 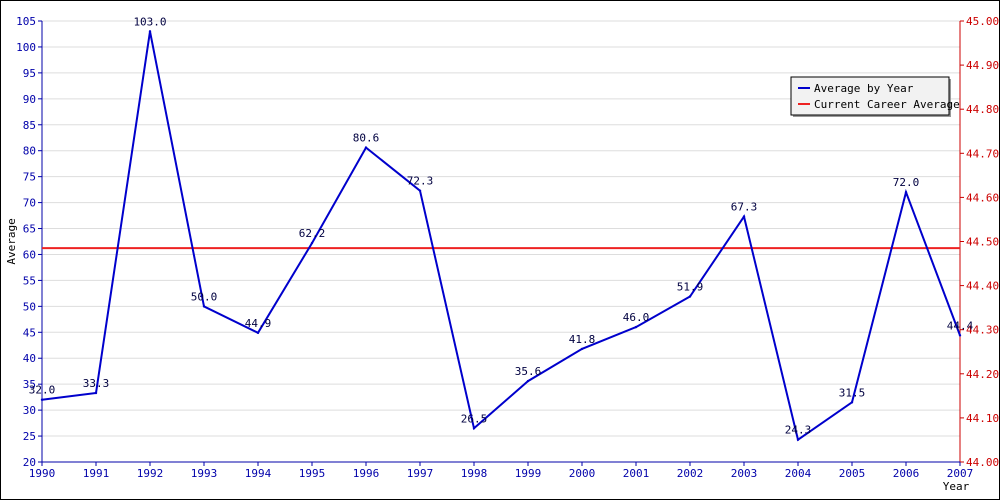 I want to click on x-tick-label: 1990, so click(x=42, y=473).